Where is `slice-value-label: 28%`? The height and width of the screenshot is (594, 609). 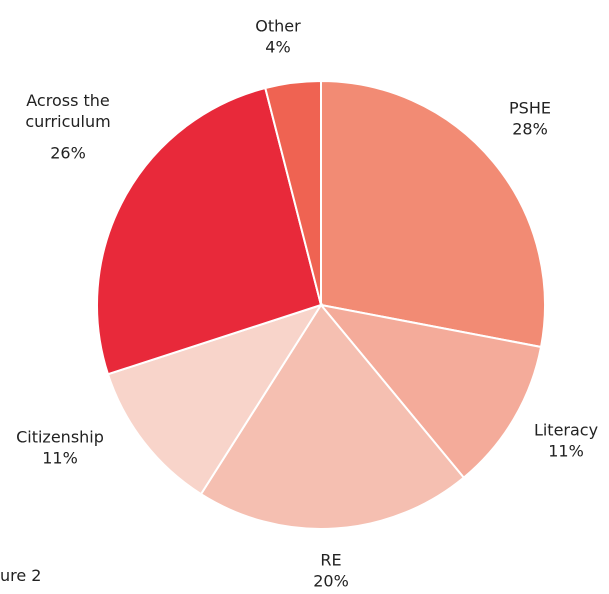
slice-value-label: 28% is located at coordinates (530, 128).